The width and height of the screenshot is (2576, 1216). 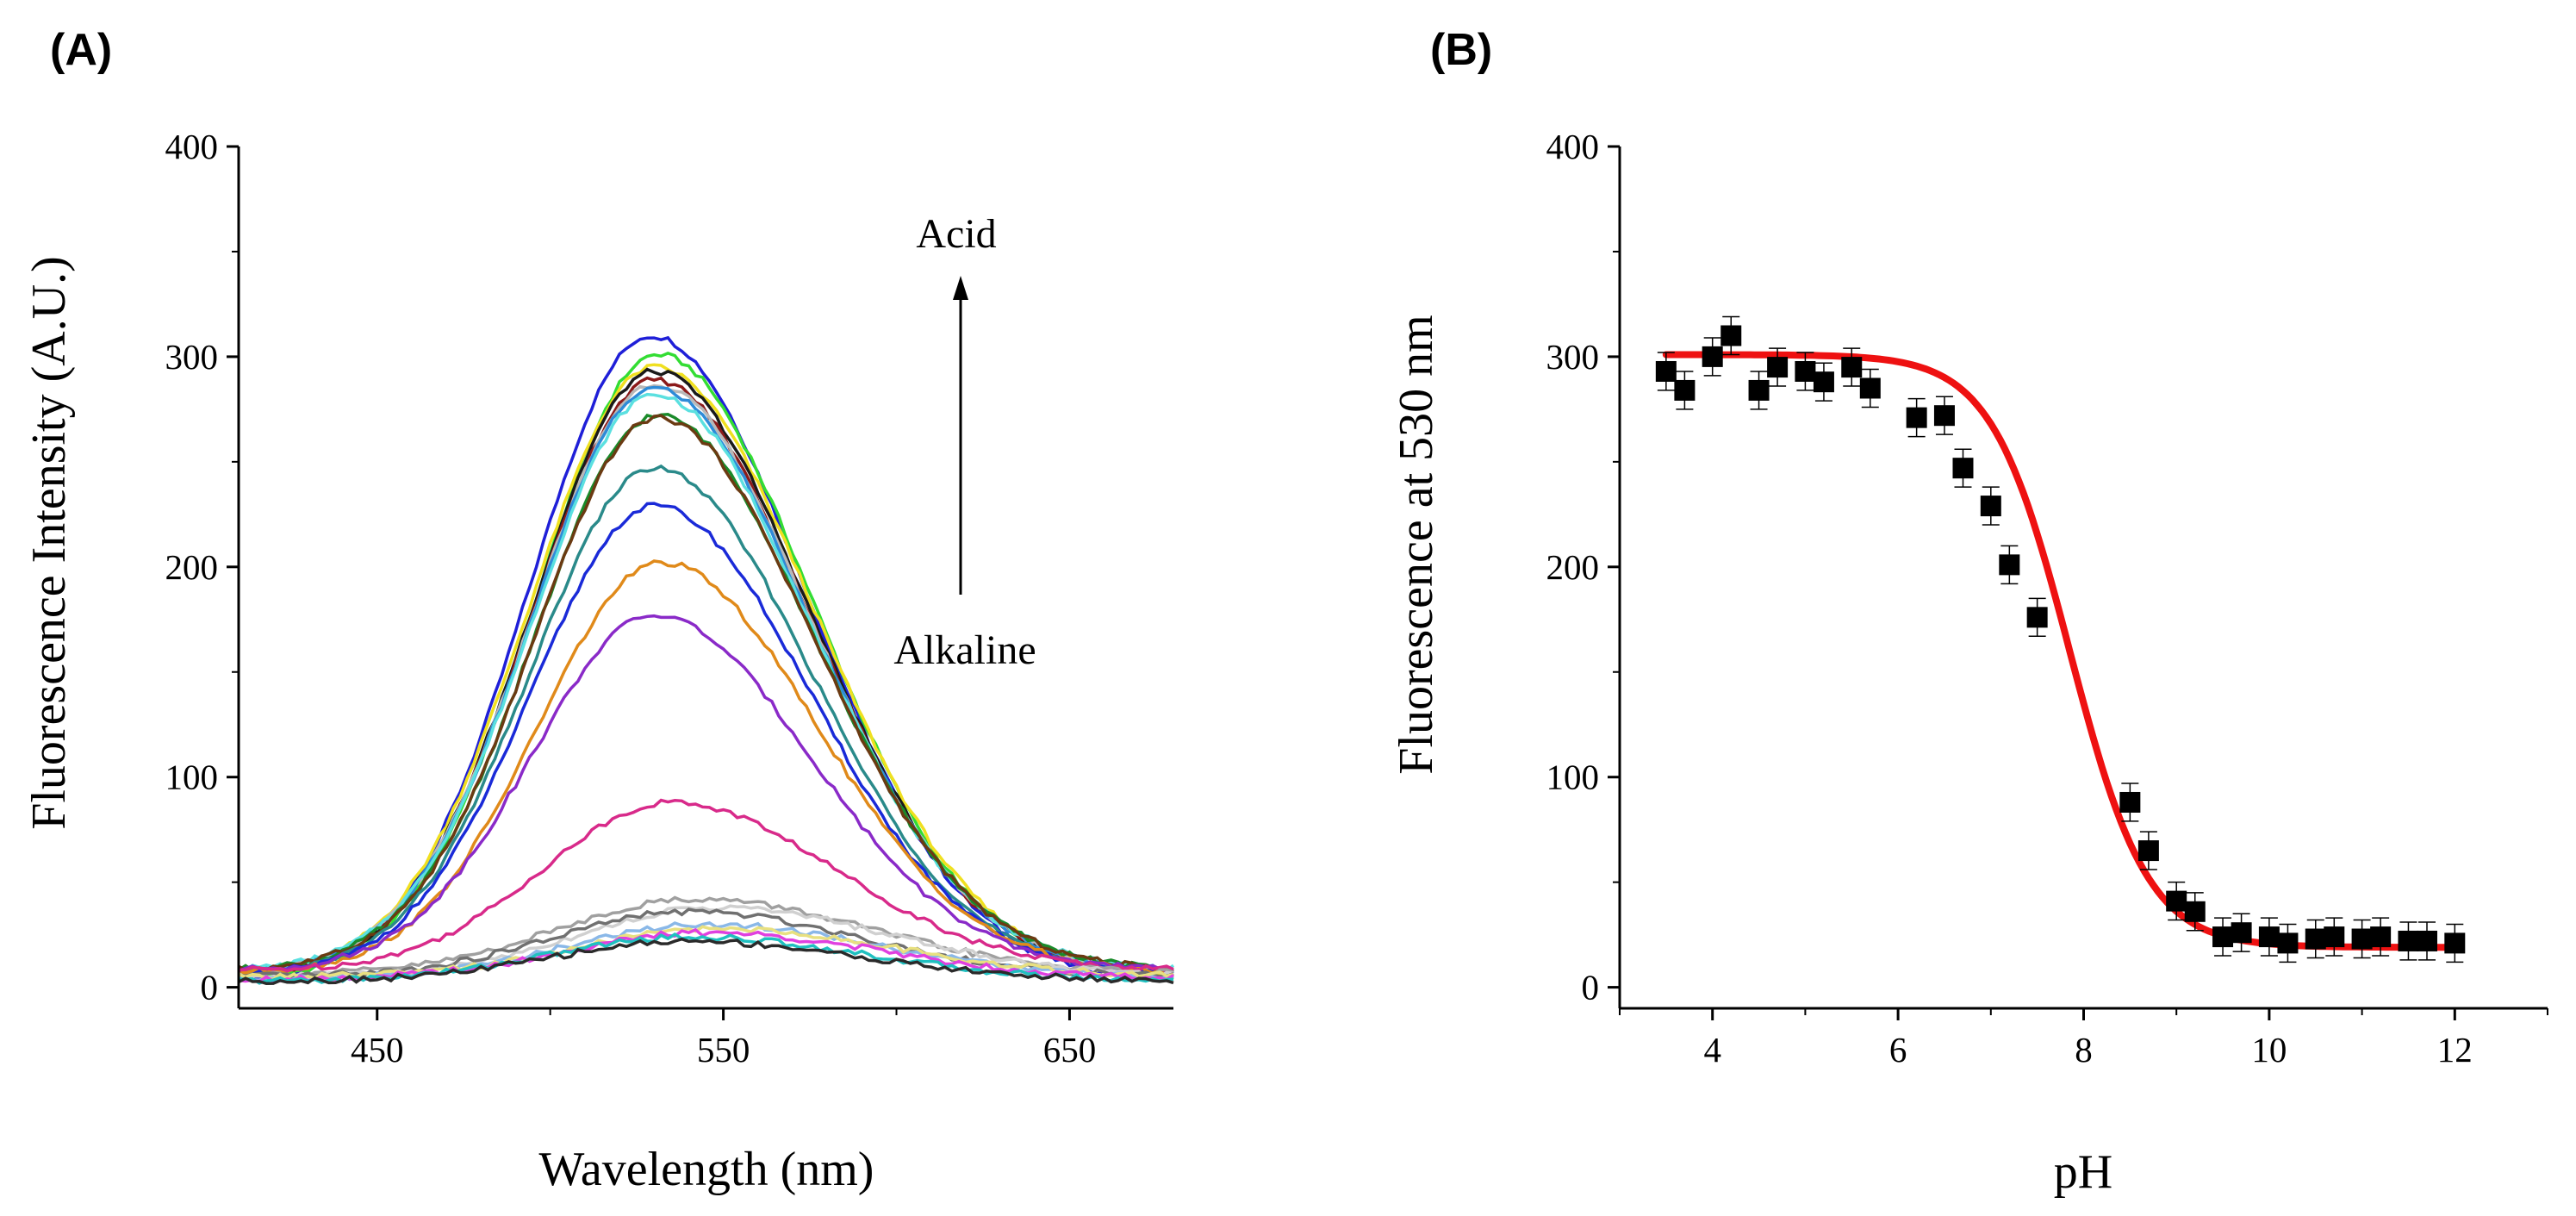 I want to click on spectrum-line-s15, so click(x=706, y=885).